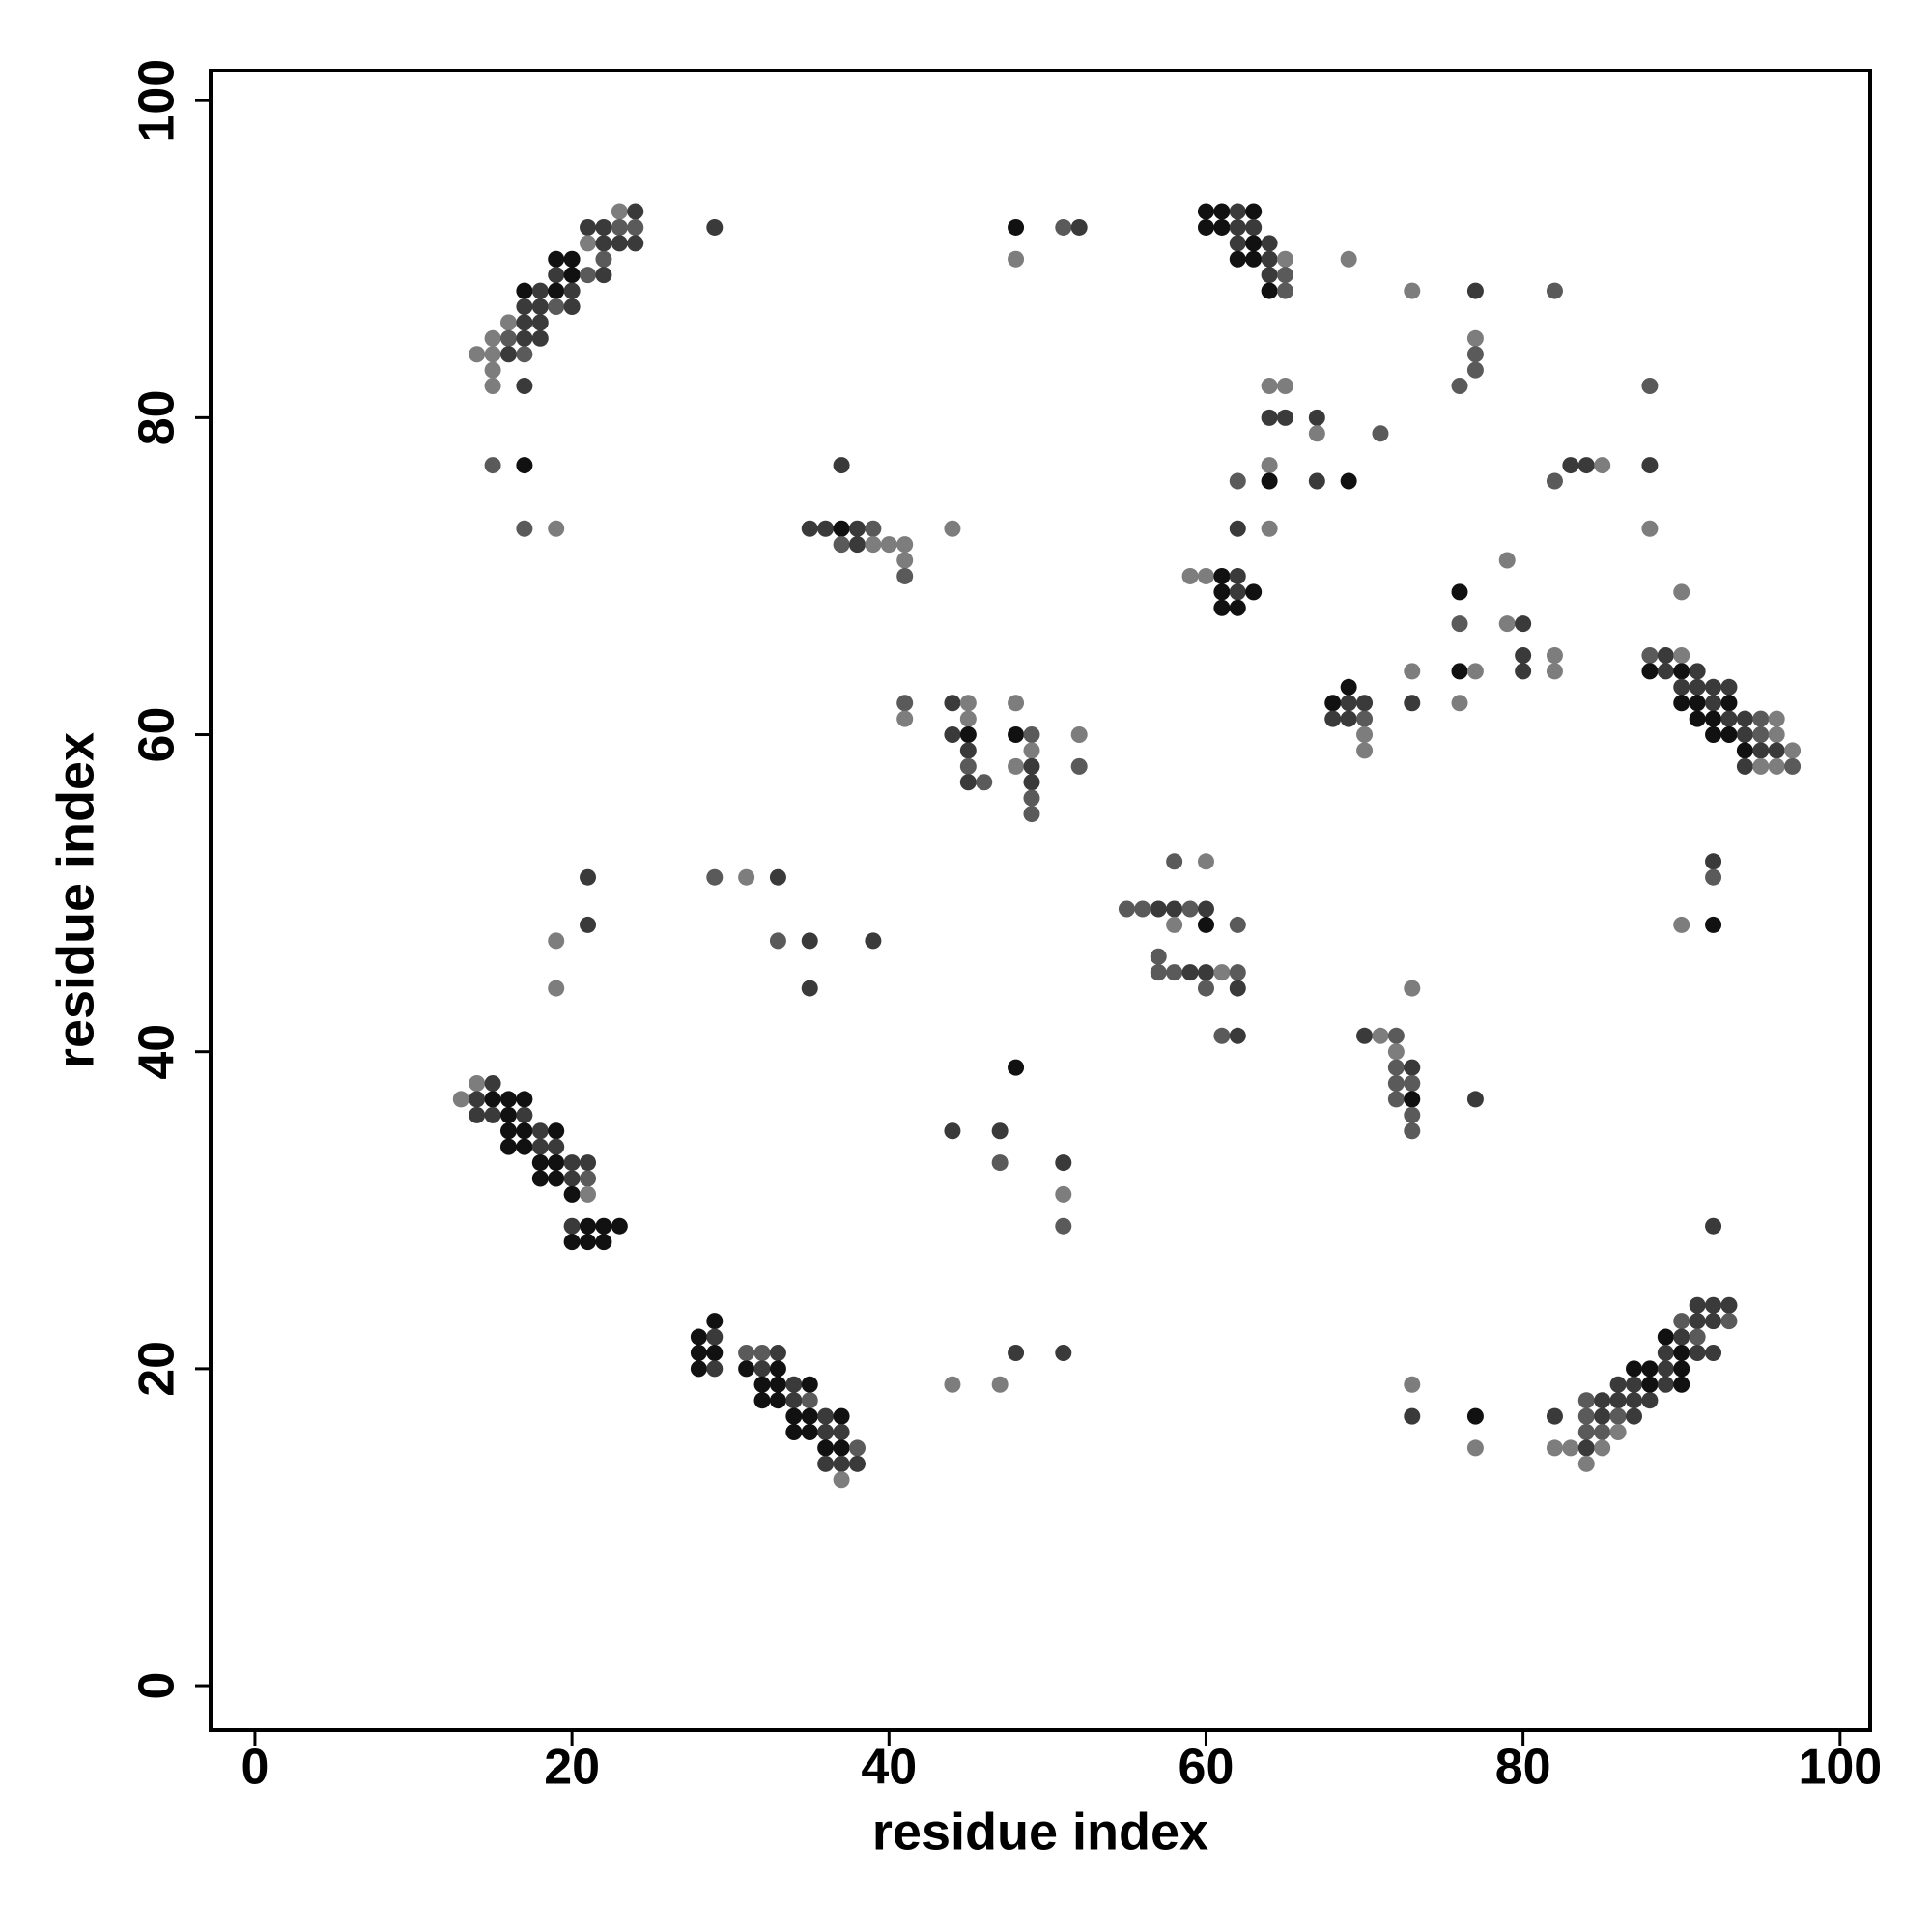 Image resolution: width=1932 pixels, height=1932 pixels. Describe the element at coordinates (157, 417) in the screenshot. I see `y-tick-label: 80` at that location.